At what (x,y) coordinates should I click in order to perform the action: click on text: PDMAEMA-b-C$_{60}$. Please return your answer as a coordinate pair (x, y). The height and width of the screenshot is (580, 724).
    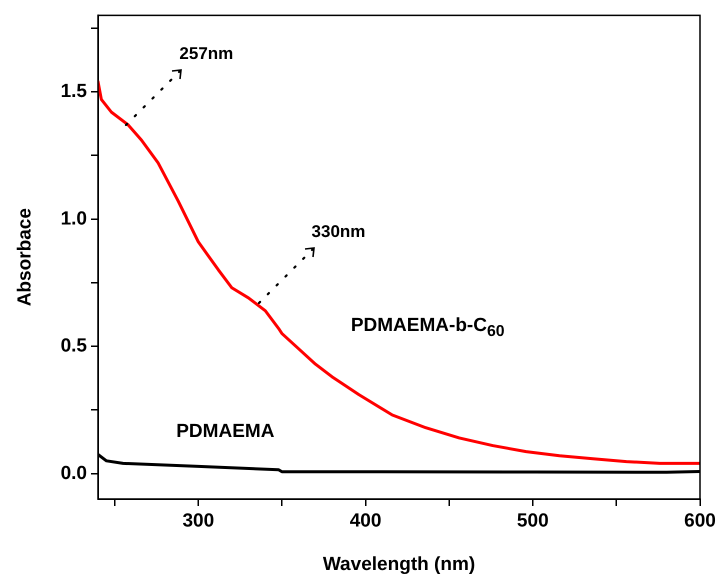
    Looking at the image, I should click on (427, 327).